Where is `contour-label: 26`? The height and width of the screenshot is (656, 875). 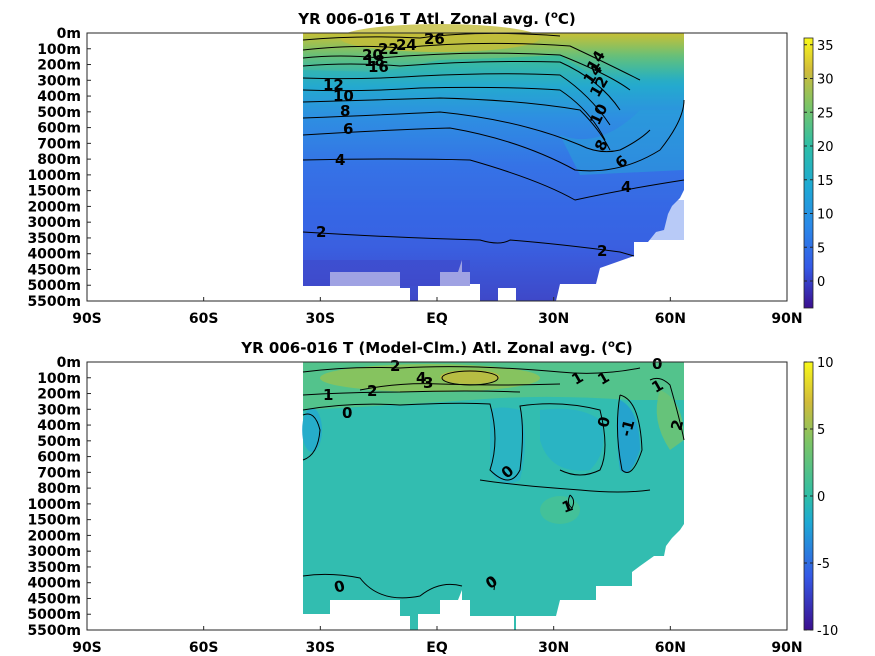 contour-label: 26 is located at coordinates (434, 39).